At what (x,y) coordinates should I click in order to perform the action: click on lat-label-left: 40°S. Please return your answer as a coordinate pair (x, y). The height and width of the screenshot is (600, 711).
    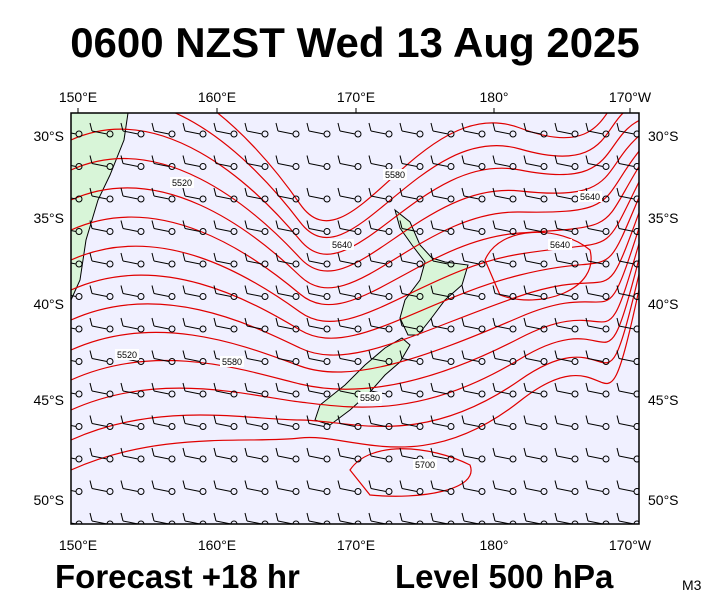
    Looking at the image, I should click on (48, 304).